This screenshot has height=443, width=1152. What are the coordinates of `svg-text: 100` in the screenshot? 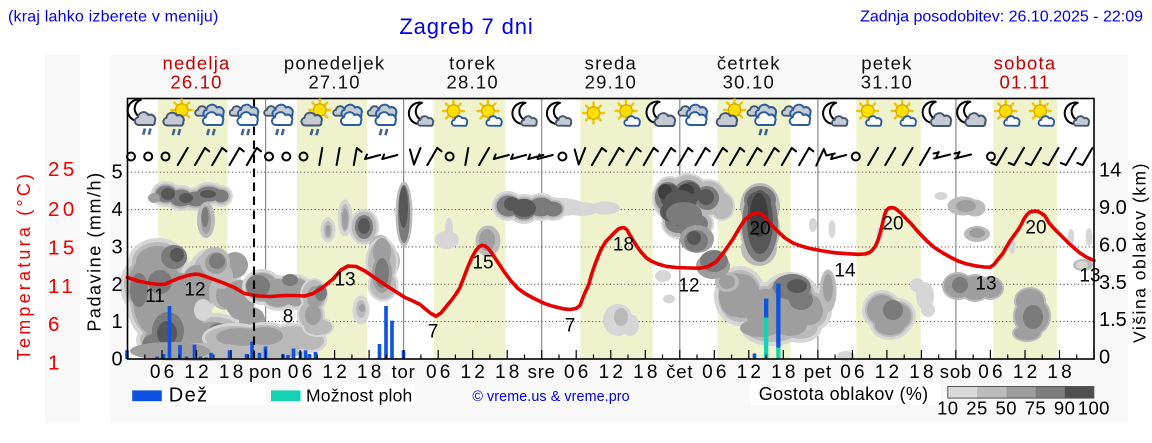 It's located at (1094, 408).